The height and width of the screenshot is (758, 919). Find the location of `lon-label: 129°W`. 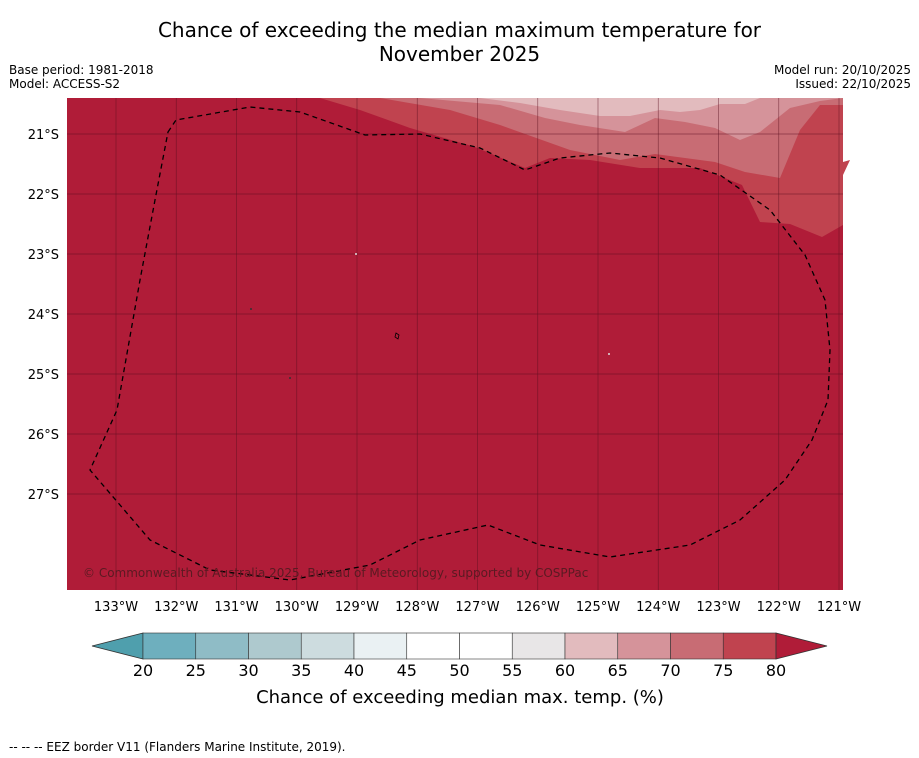

lon-label: 129°W is located at coordinates (357, 607).